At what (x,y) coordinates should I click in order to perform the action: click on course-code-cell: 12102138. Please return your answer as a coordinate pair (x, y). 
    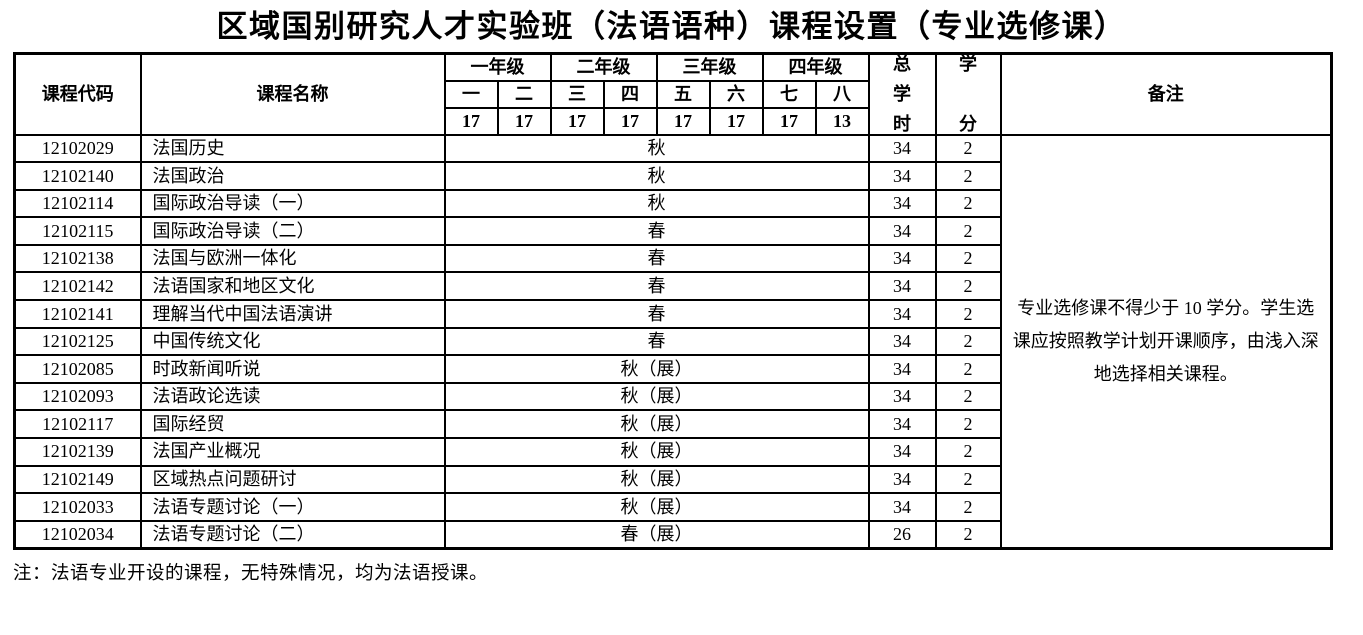
    Looking at the image, I should click on (77, 258).